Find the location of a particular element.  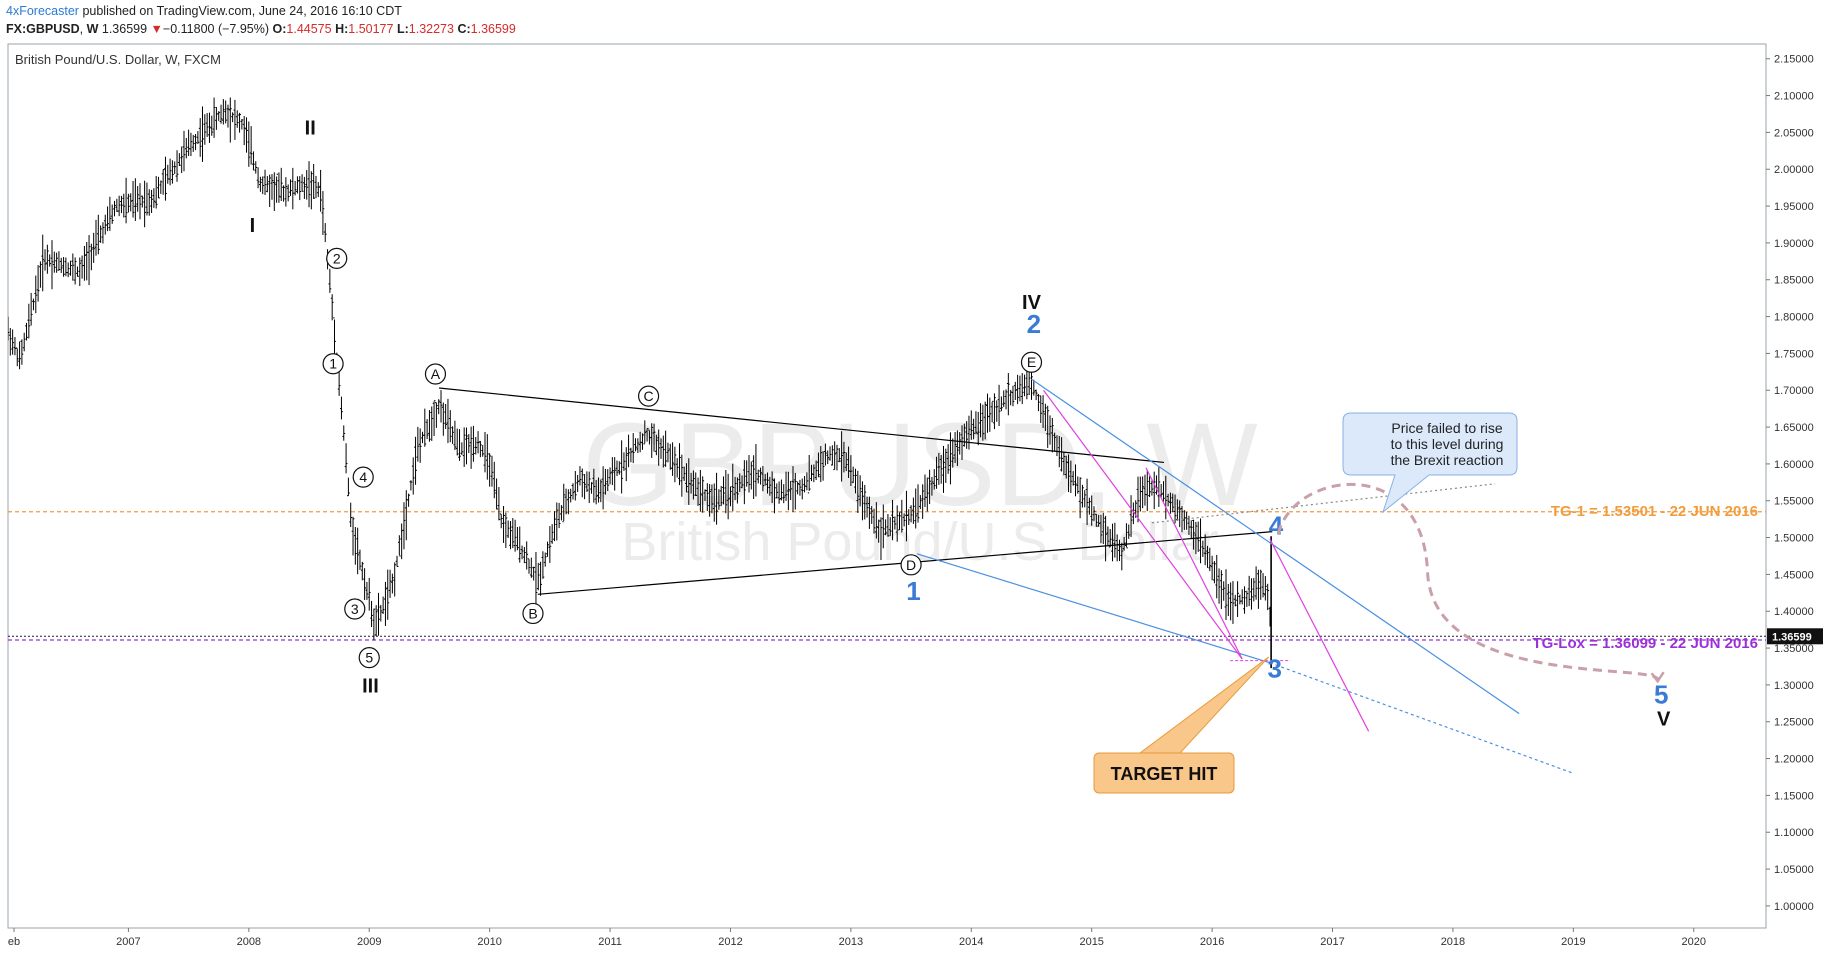

y-tick-label: 1.80000 is located at coordinates (1794, 318).